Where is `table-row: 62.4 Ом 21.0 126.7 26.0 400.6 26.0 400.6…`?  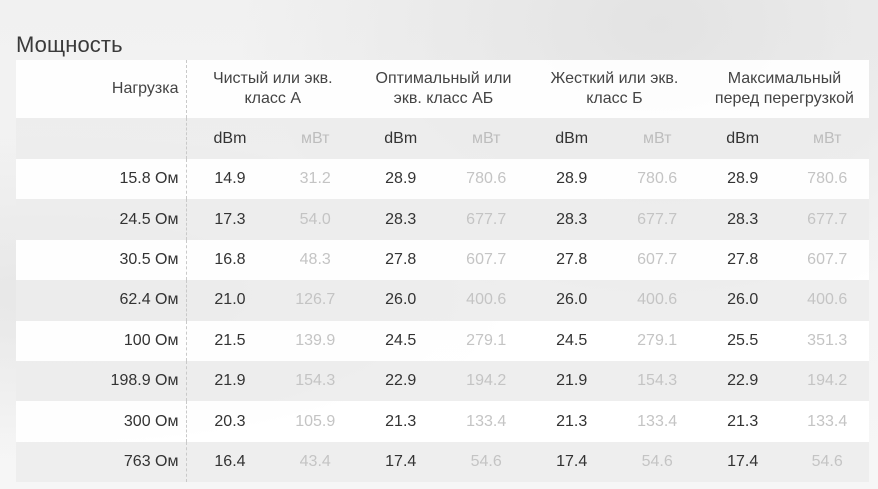 table-row: 62.4 Ом 21.0 126.7 26.0 400.6 26.0 400.6… is located at coordinates (442, 300).